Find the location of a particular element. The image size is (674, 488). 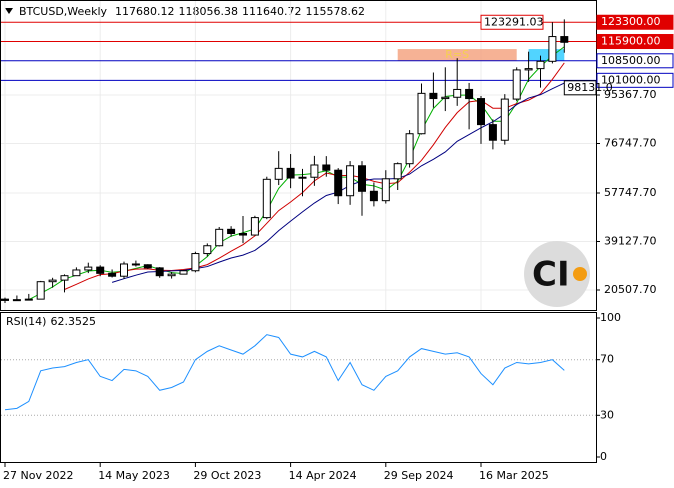

y-tick-label: 95367.70 is located at coordinates (630, 94).